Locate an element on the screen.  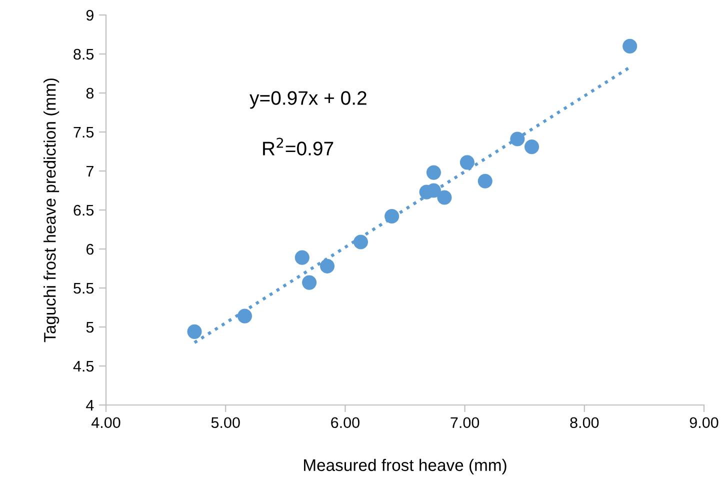
y-tick-label: 4.5 is located at coordinates (83, 366).